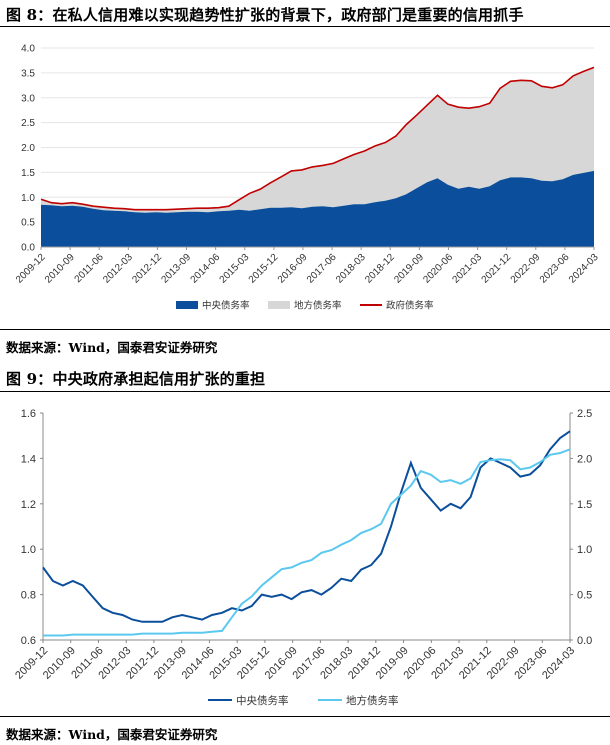 Image resolution: width=610 pixels, height=745 pixels. What do you see at coordinates (28, 223) in the screenshot?
I see `c1-y-tick-label: 0.5` at bounding box center [28, 223].